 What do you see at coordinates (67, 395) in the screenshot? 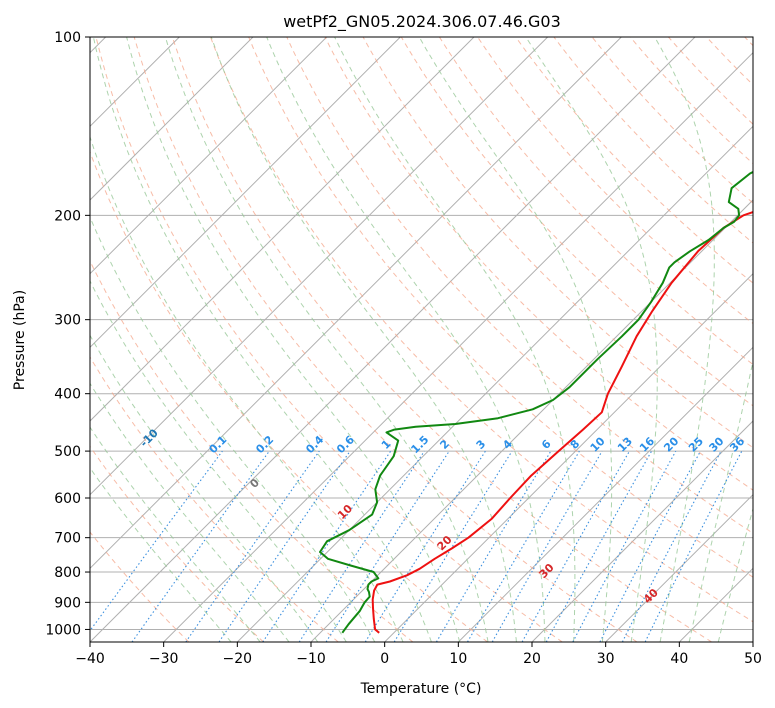
I see `y-tick-label: 400` at bounding box center [67, 395].